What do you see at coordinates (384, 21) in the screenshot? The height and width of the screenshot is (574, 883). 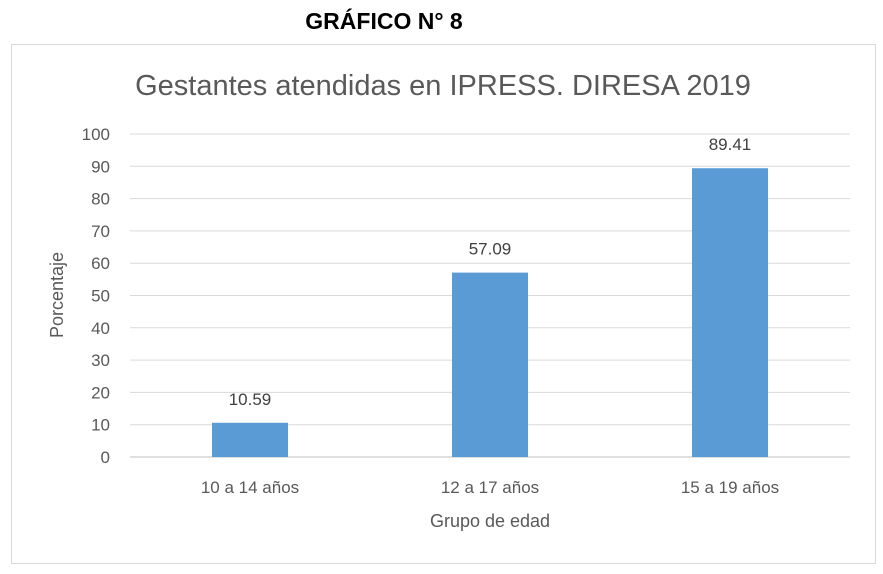 I see `figure-heading: GRÁFICO N° 8` at bounding box center [384, 21].